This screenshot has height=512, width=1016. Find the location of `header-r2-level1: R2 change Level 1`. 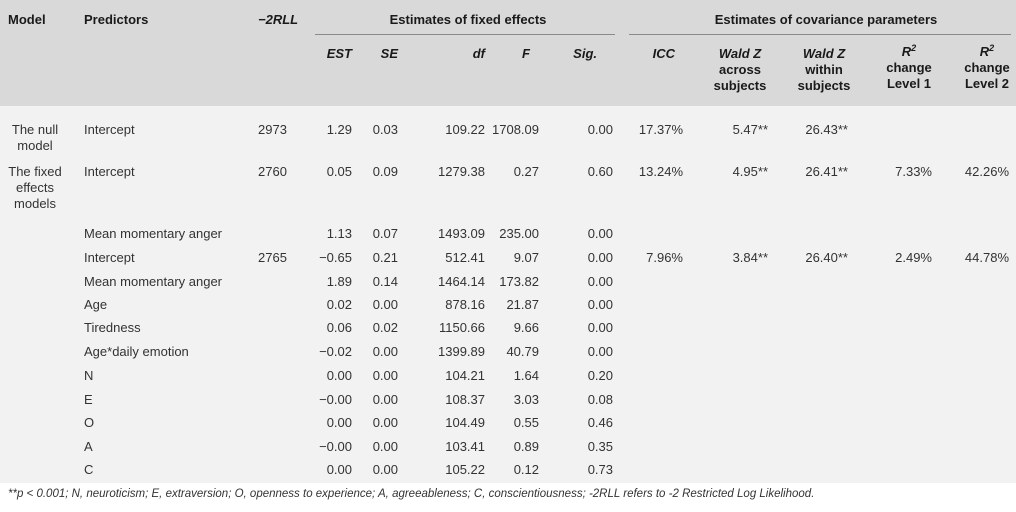

header-r2-level1: R2 change Level 1 is located at coordinates (909, 67).